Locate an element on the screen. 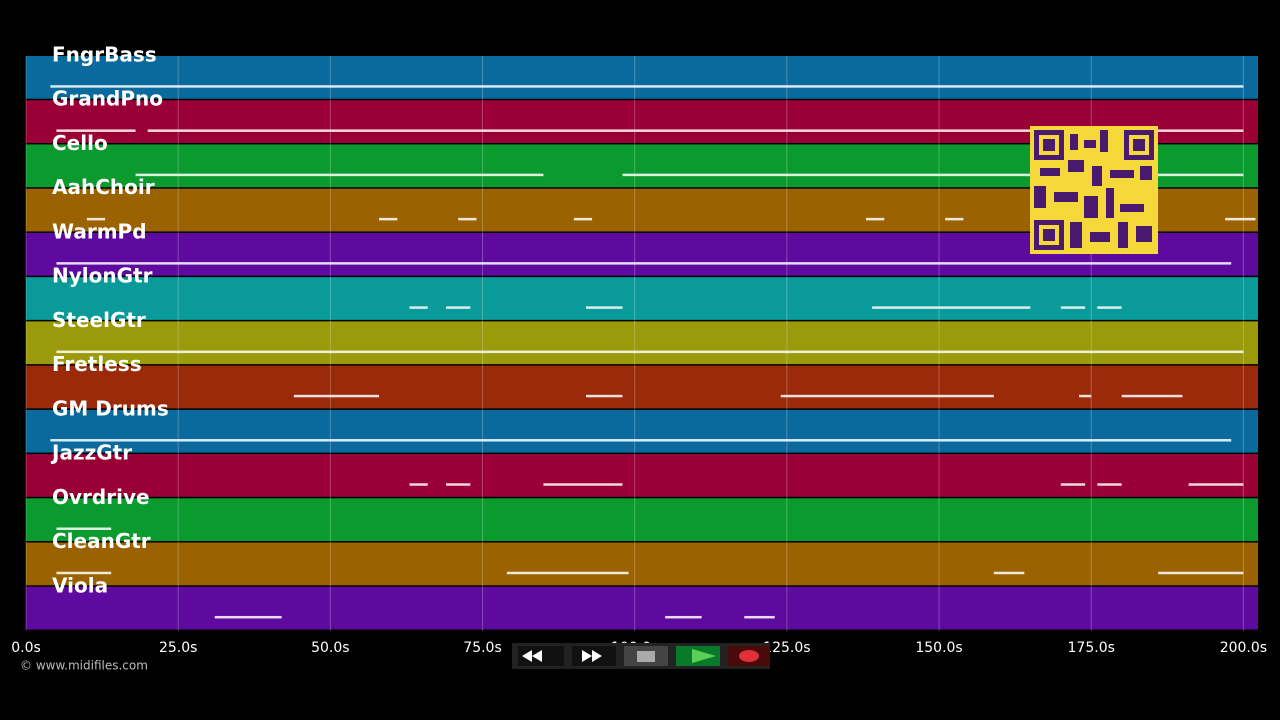 This screenshot has width=1280, height=720. fast-forward-button is located at coordinates (594, 656).